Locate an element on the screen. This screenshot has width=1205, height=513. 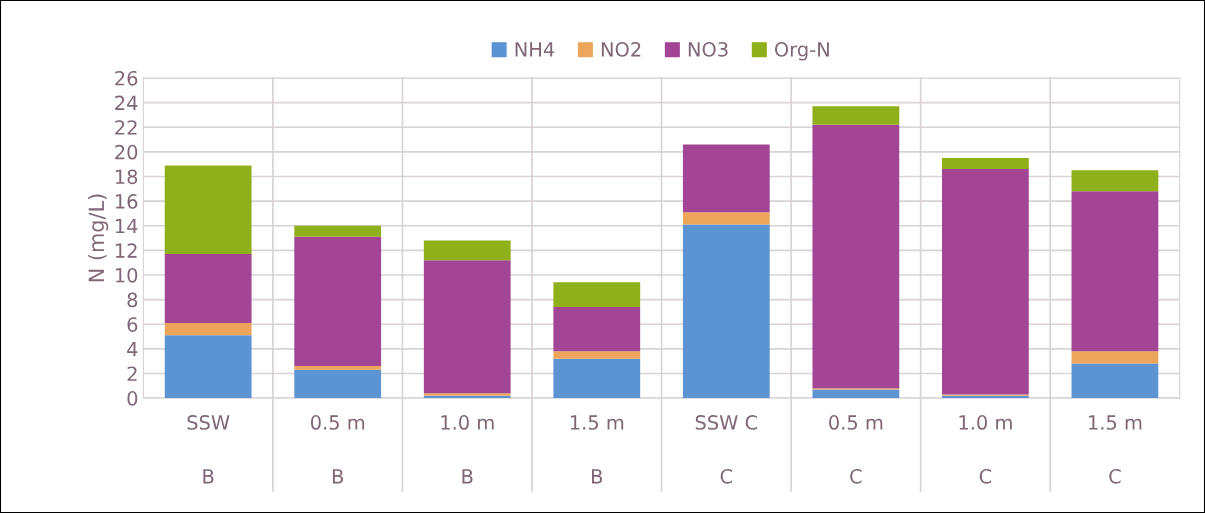
y-tick-label: 12 is located at coordinates (126, 250).